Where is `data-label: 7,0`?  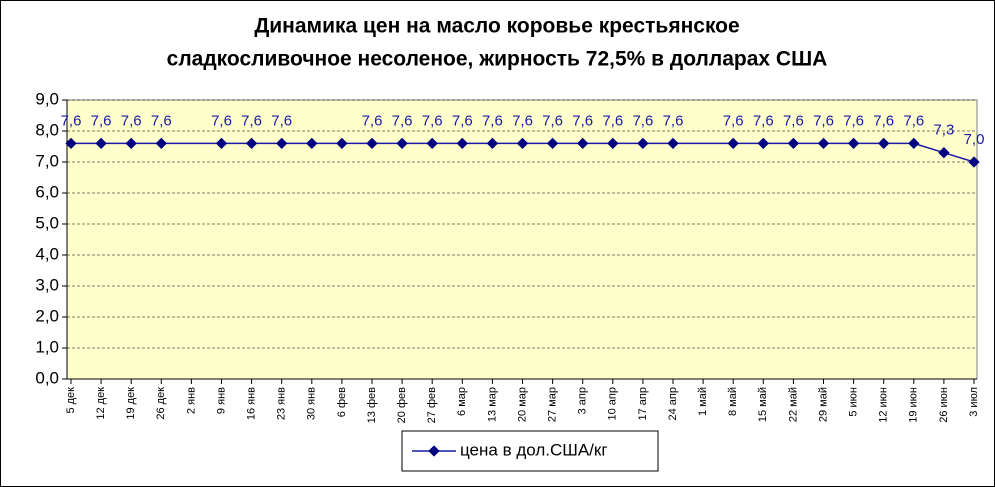
data-label: 7,0 is located at coordinates (974, 139).